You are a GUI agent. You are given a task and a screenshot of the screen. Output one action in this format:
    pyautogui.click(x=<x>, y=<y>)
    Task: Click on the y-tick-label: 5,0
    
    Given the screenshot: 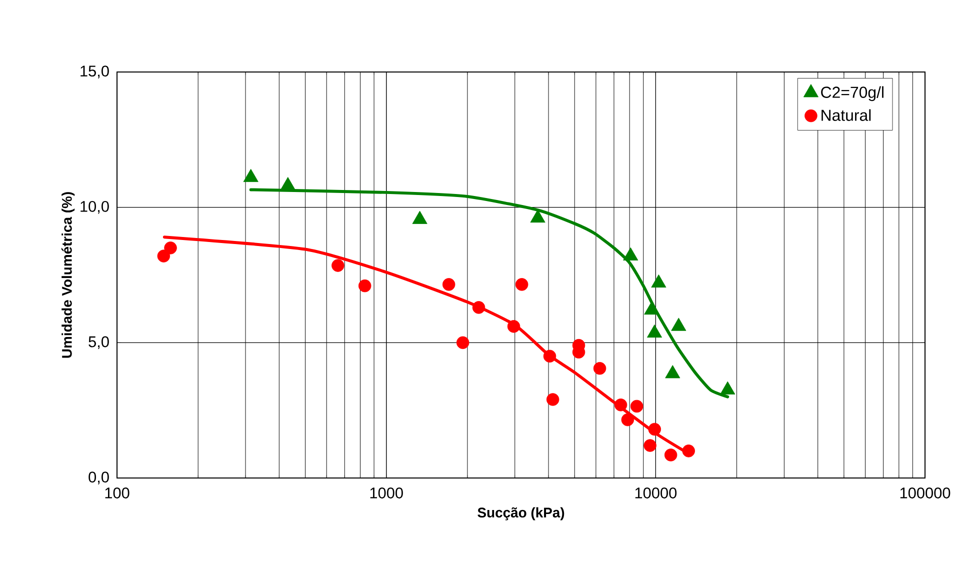 What is the action you would take?
    pyautogui.click(x=98, y=343)
    